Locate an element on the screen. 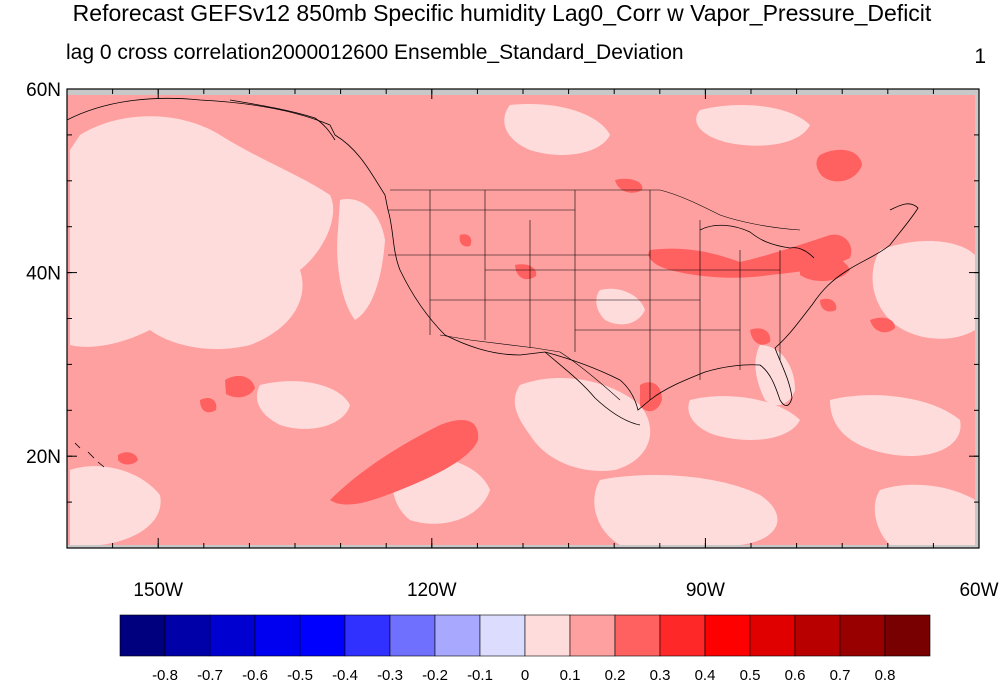 Image resolution: width=1004 pixels, height=682 pixels. hawaii-islands is located at coordinates (89, 455).